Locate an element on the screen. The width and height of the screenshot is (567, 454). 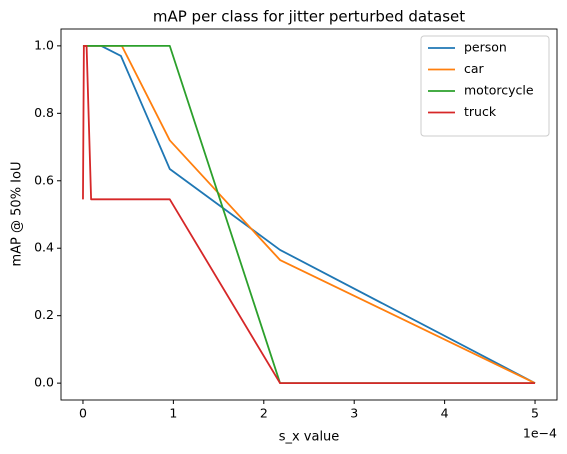
x-tick-label: 5 is located at coordinates (535, 413).